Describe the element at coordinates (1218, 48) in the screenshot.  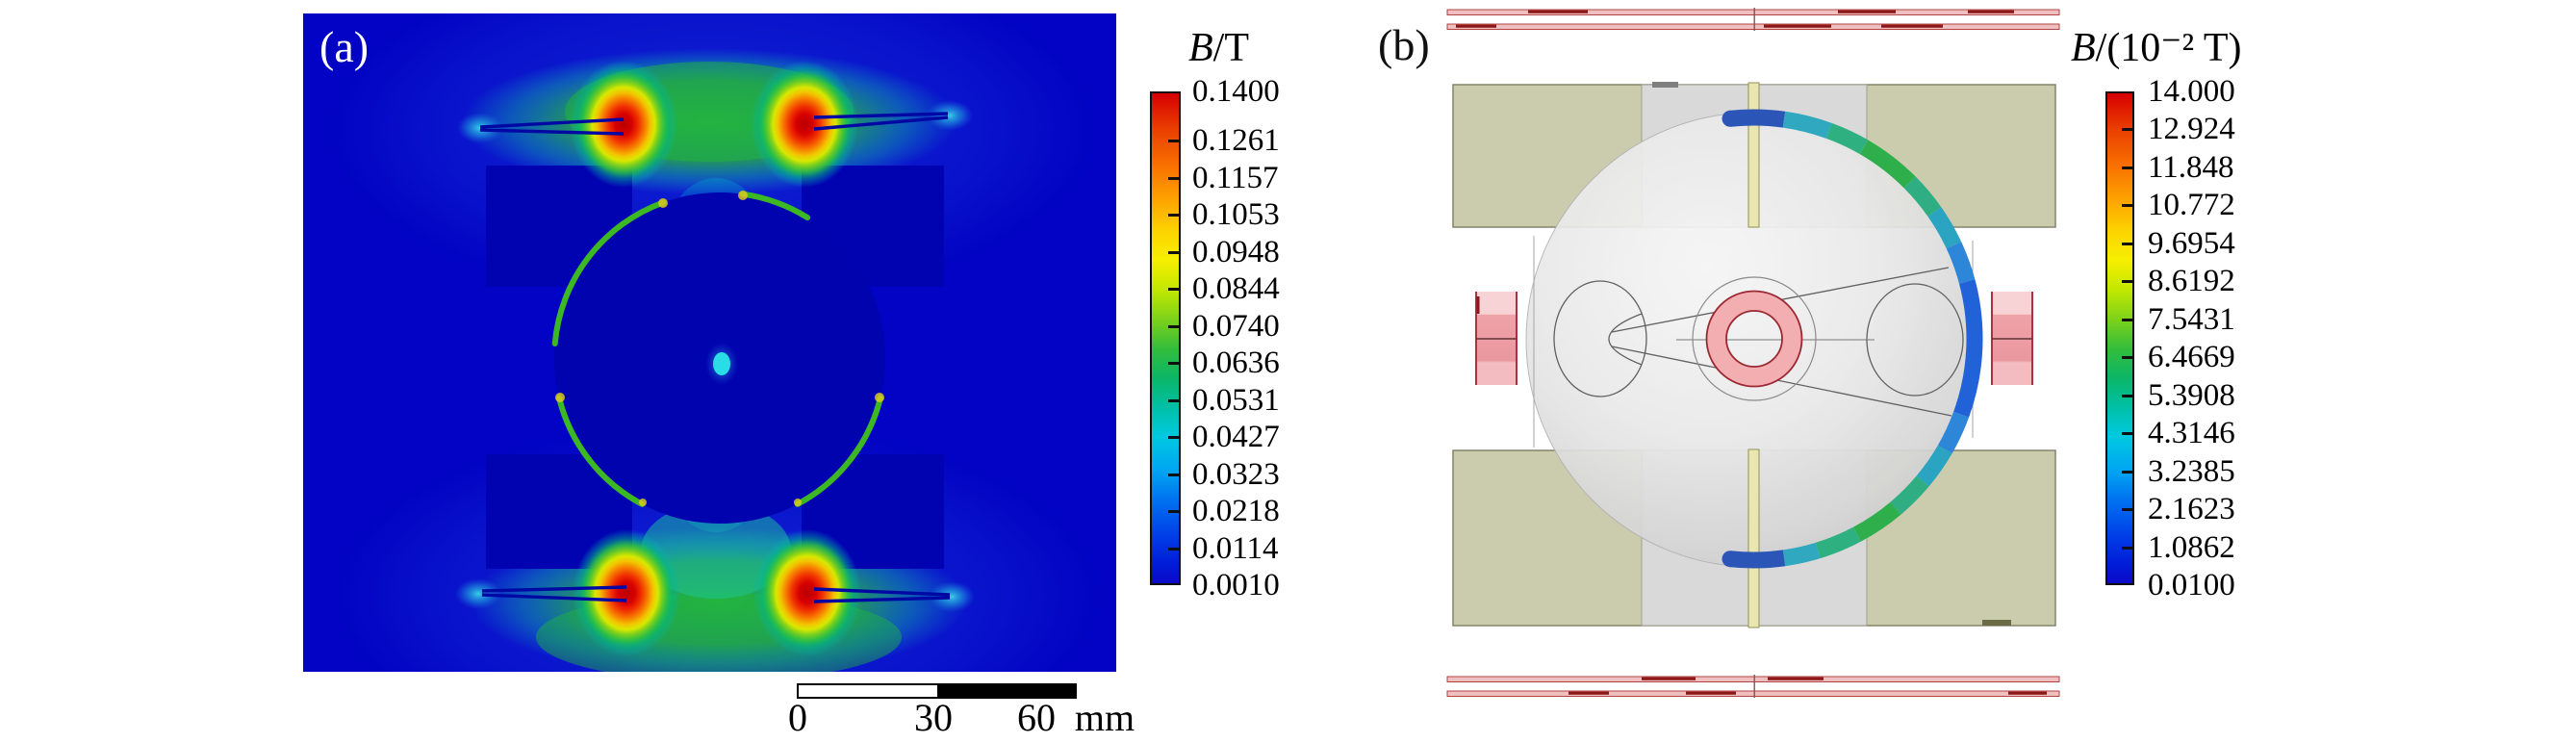
I see `colorbar-a-title: B/T` at that location.